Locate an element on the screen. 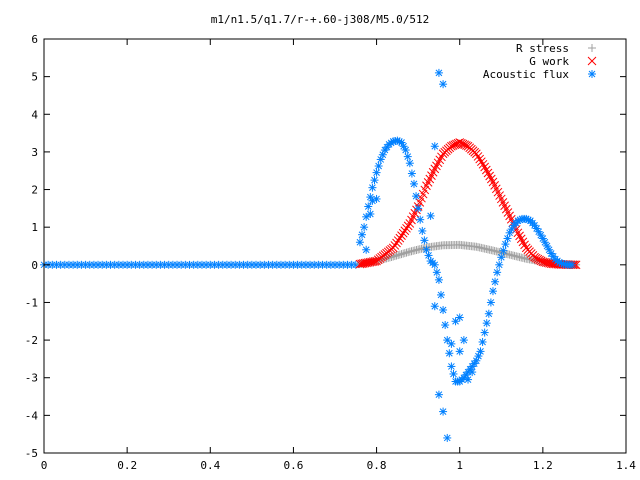 The width and height of the screenshot is (640, 480). x-tick-label: 0.8 is located at coordinates (377, 465).